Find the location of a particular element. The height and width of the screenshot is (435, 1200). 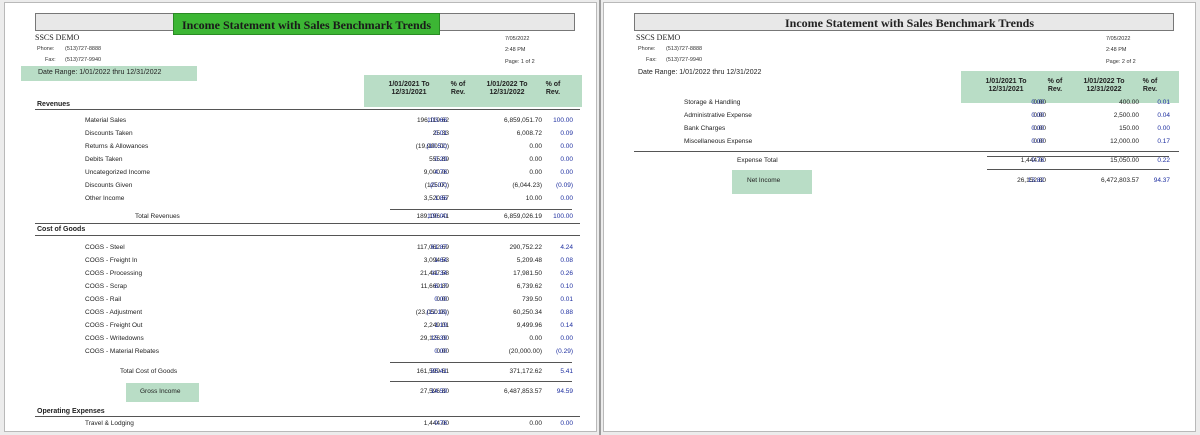

column-header-pct-2021: % of Rev. is located at coordinates (458, 88).